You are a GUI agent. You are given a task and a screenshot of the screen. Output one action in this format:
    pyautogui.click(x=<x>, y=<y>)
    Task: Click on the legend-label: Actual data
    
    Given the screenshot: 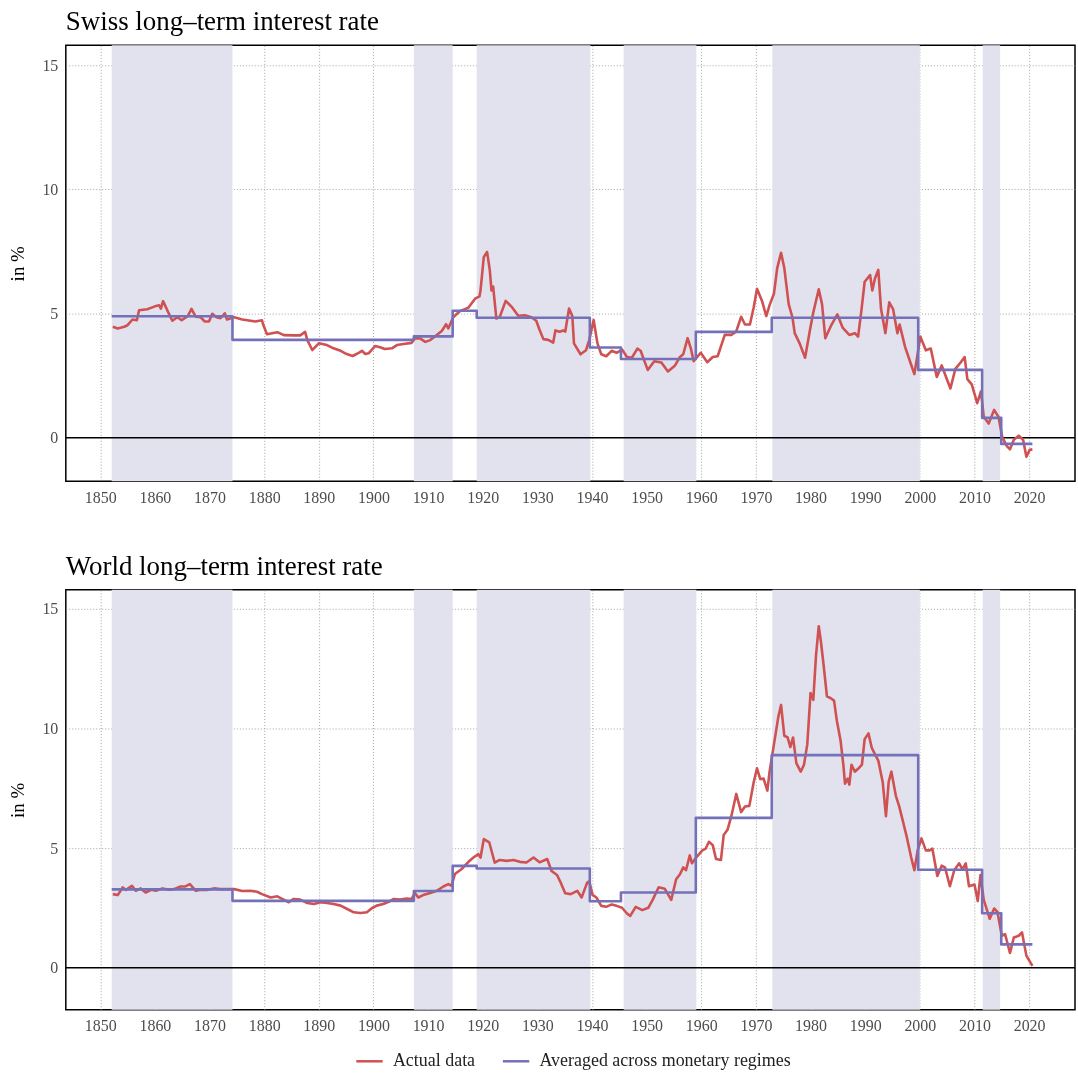 What is the action you would take?
    pyautogui.click(x=434, y=1060)
    